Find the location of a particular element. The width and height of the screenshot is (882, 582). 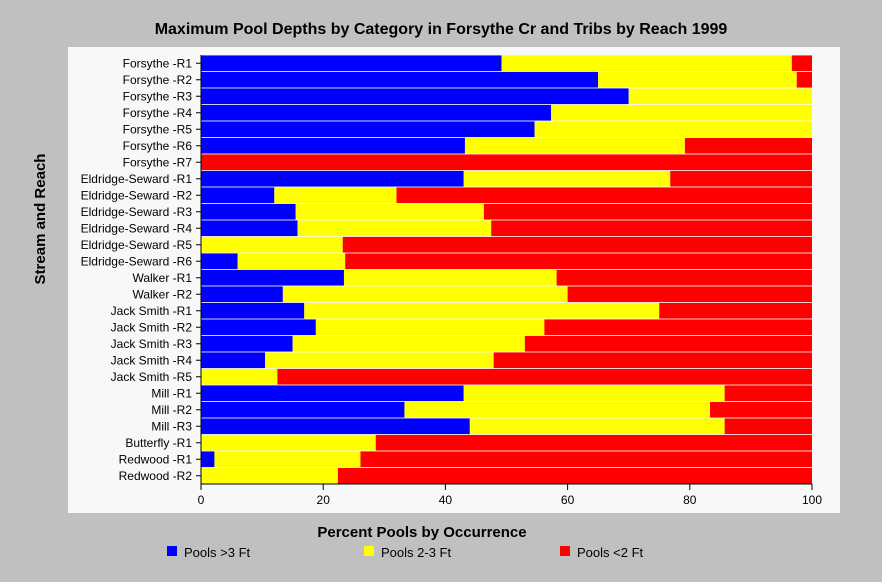

y-tick-label: Eldridge-Seward -R5 is located at coordinates (137, 245).